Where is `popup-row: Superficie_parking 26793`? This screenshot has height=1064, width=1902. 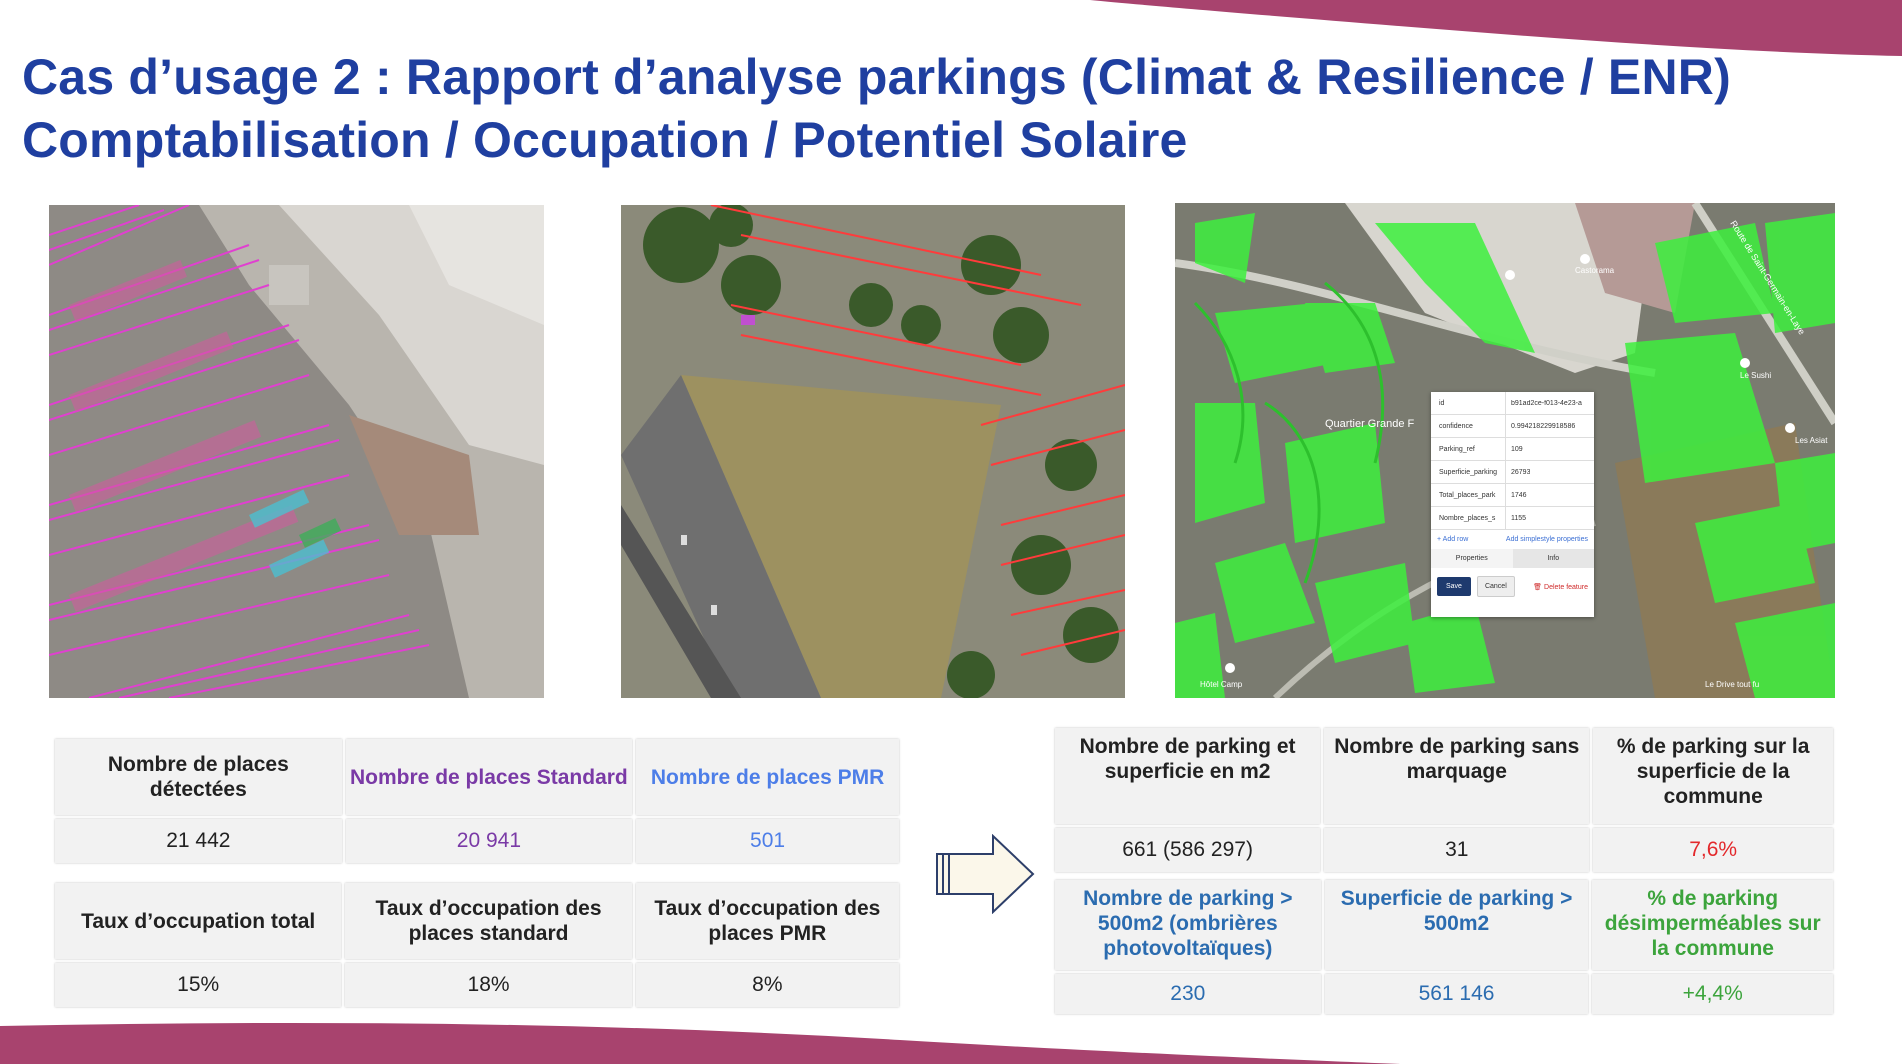 popup-row: Superficie_parking 26793 is located at coordinates (1512, 472).